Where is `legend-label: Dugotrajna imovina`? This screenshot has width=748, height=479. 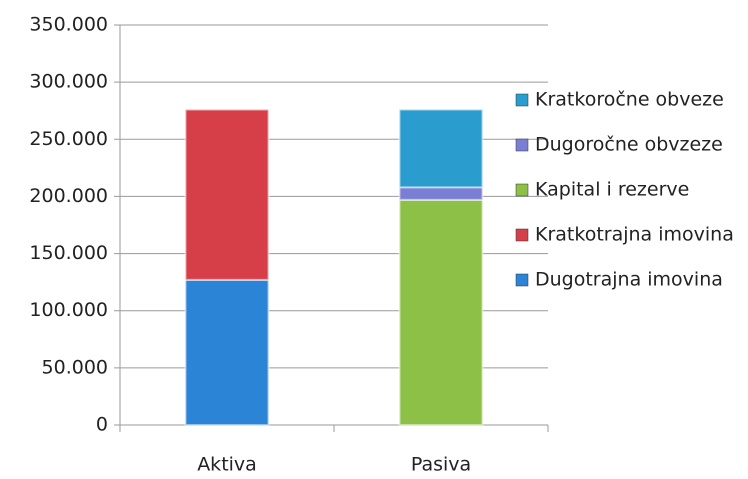
legend-label: Dugotrajna imovina is located at coordinates (629, 280).